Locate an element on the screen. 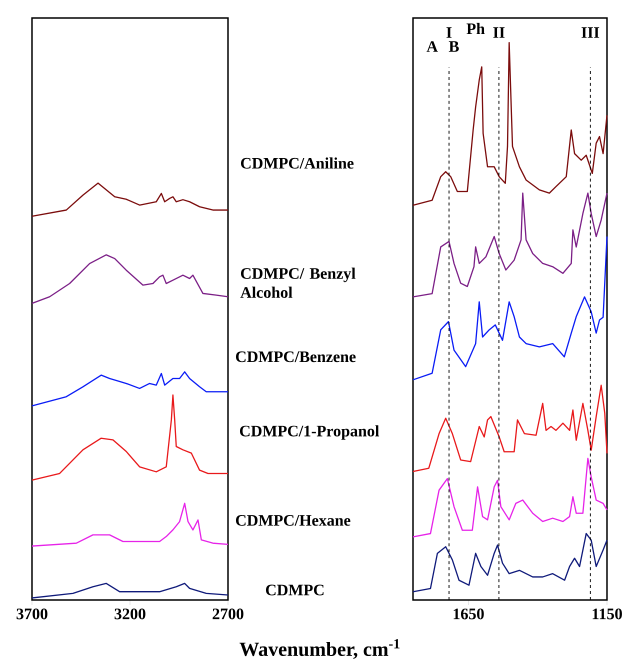 The image size is (632, 671). series-label: CDMPC/ Benzyl Alcohol is located at coordinates (298, 283).